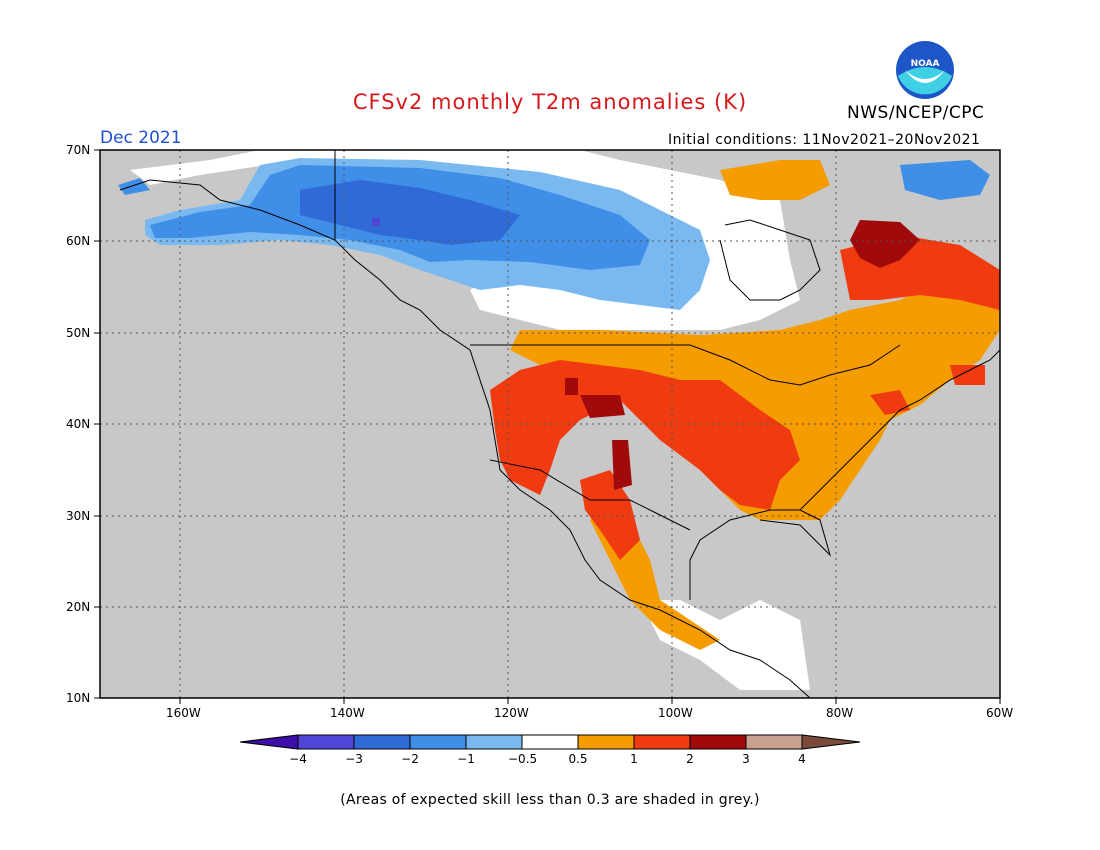 The height and width of the screenshot is (850, 1100). I want to click on agency-label: NWS/NCEP/CPC, so click(916, 113).